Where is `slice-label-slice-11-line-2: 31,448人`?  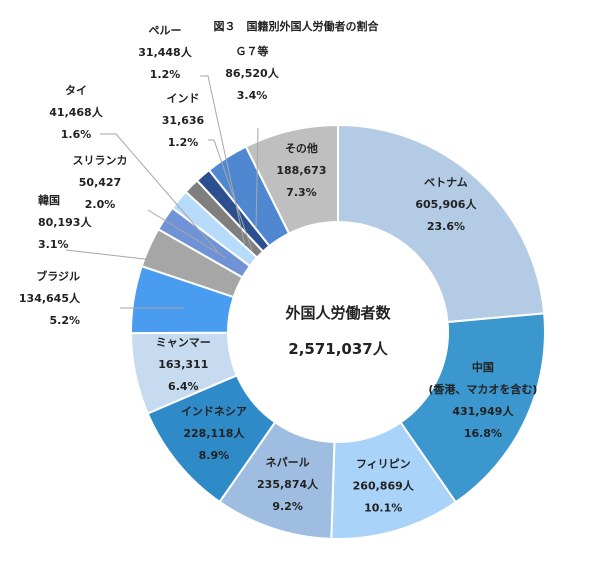 slice-label-slice-11-line-2: 31,448人 is located at coordinates (165, 52).